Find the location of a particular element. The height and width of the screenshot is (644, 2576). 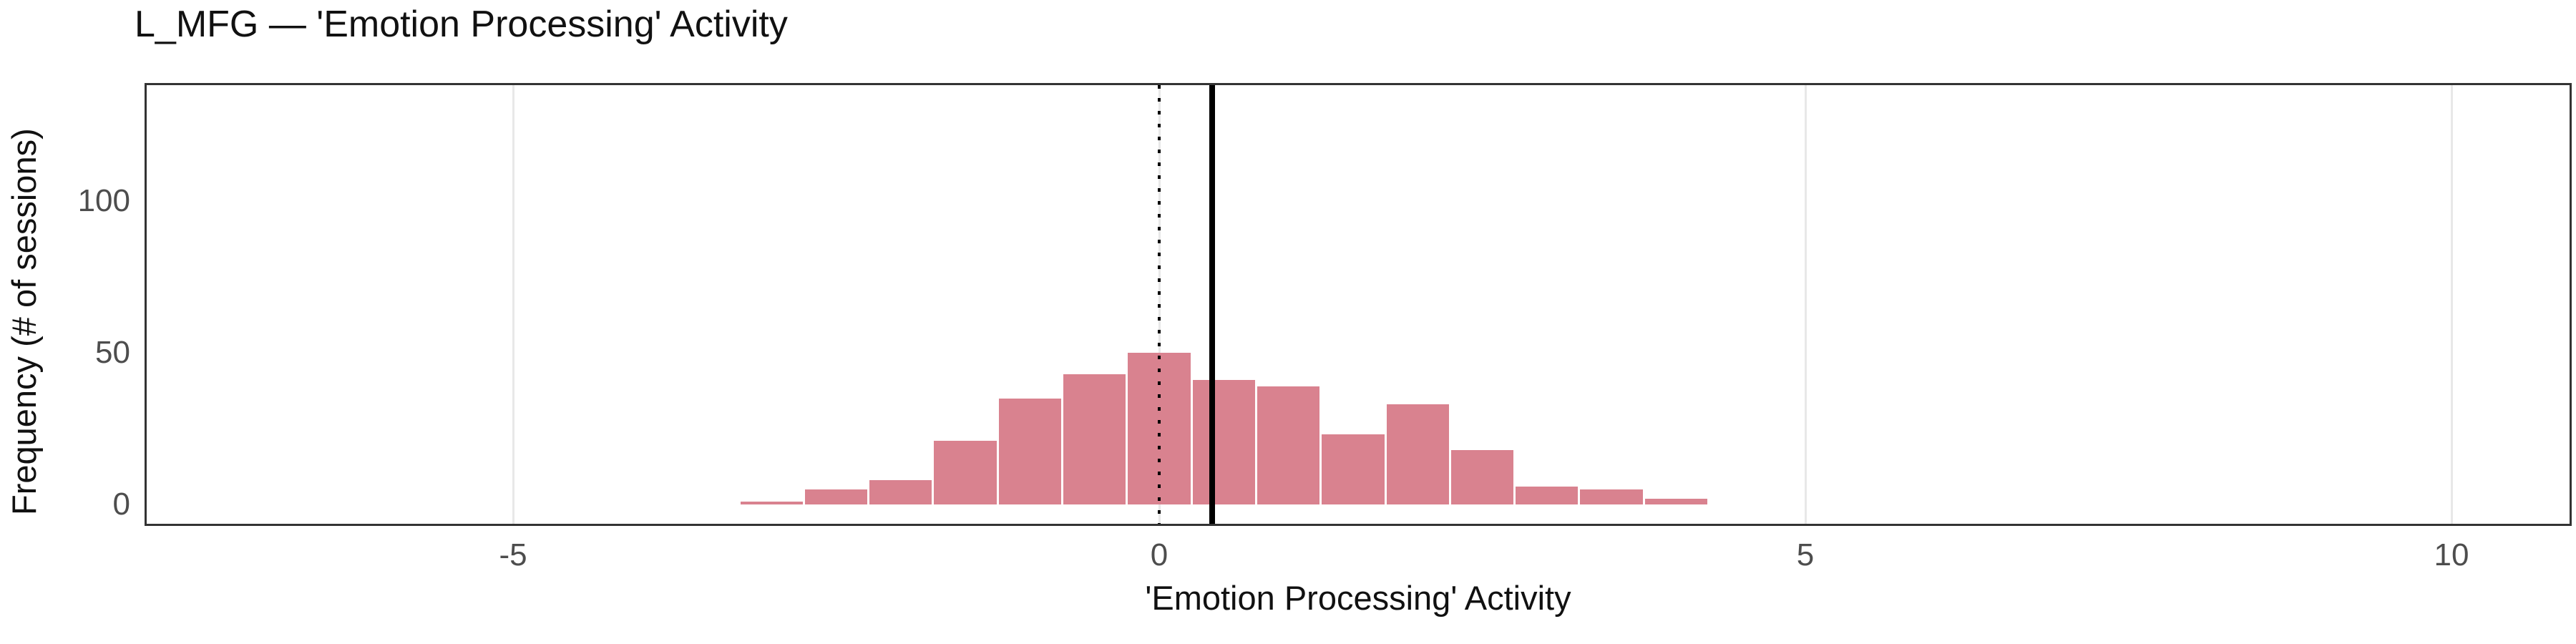

y-tick-label: 100 is located at coordinates (103, 200).